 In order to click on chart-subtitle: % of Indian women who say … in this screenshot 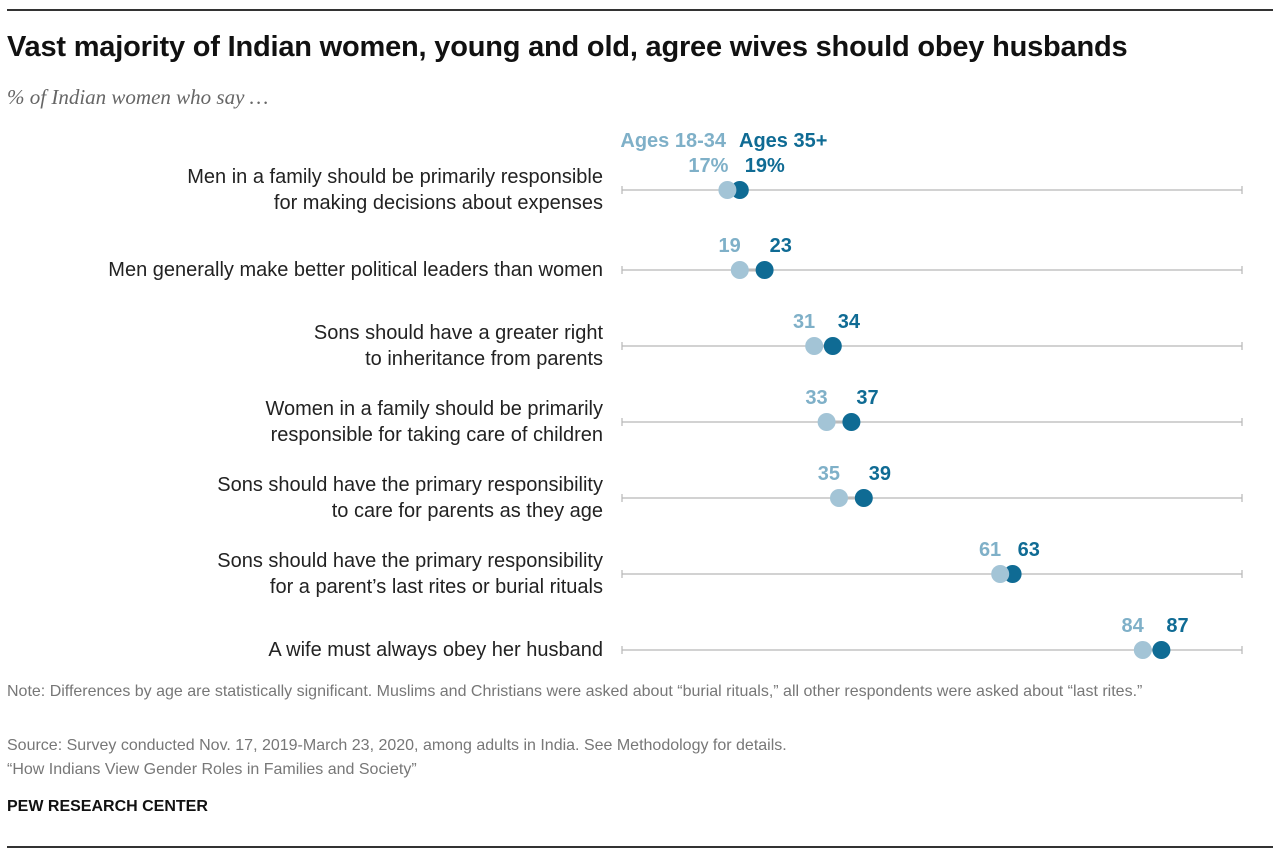, I will do `click(138, 97)`.